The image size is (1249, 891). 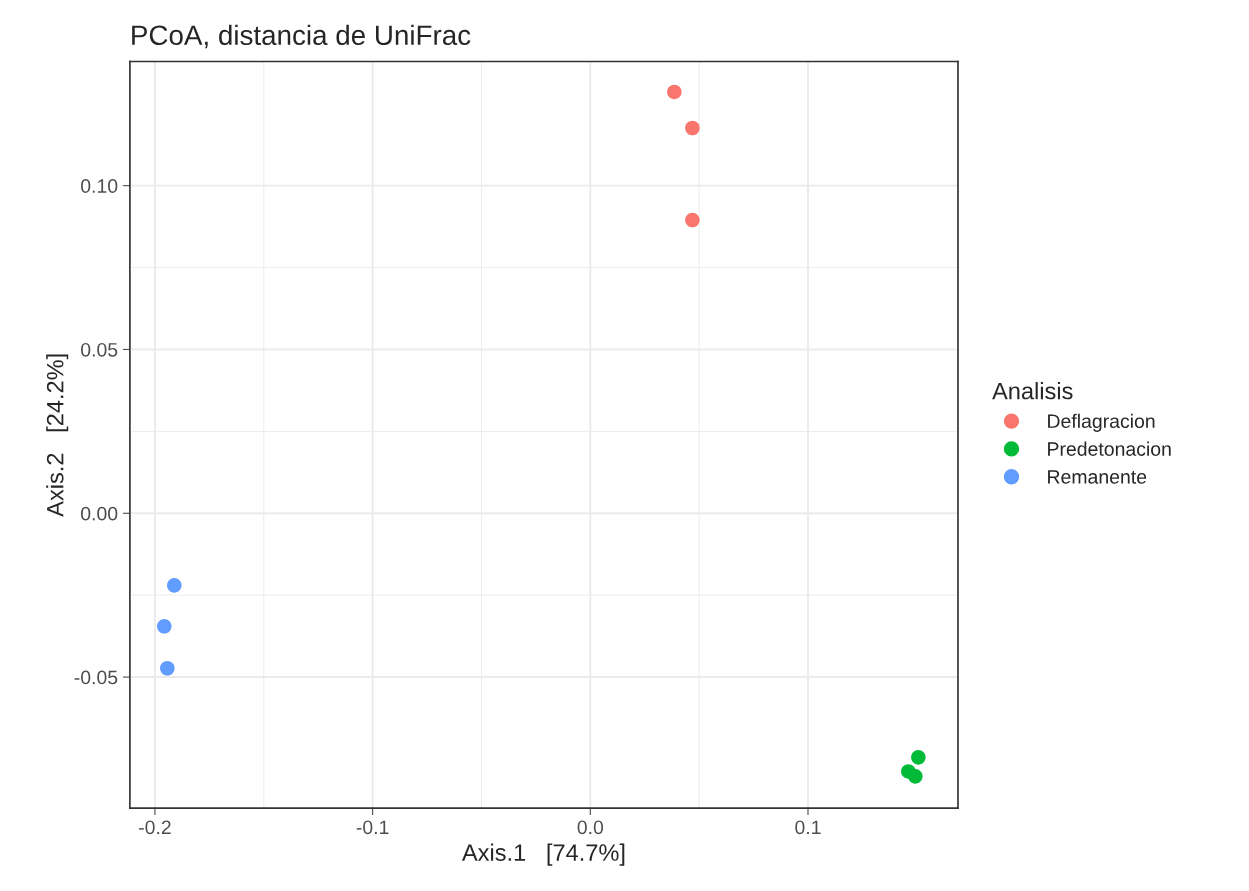 What do you see at coordinates (57, 435) in the screenshot?
I see `y-axis-title: Axis.2 [24.2%]` at bounding box center [57, 435].